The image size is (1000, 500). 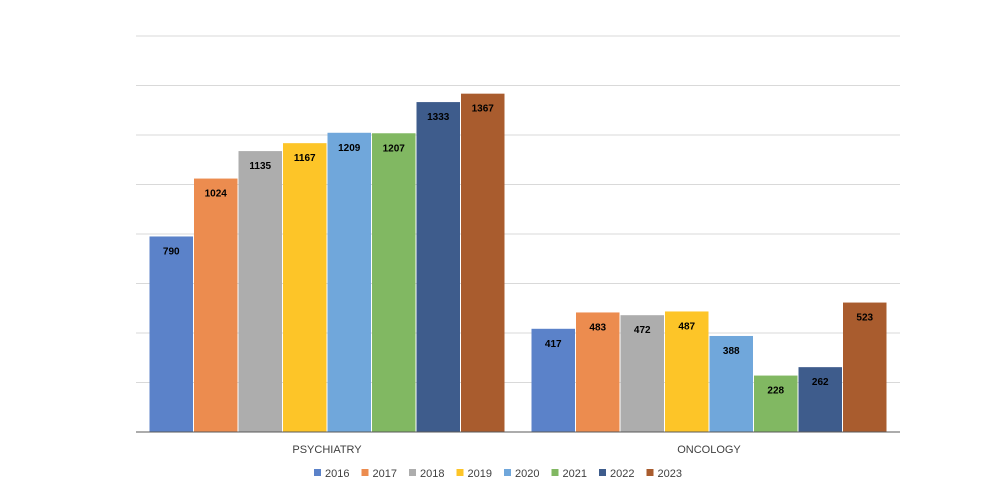 I want to click on bar-psychiatry-2021, so click(x=394, y=282).